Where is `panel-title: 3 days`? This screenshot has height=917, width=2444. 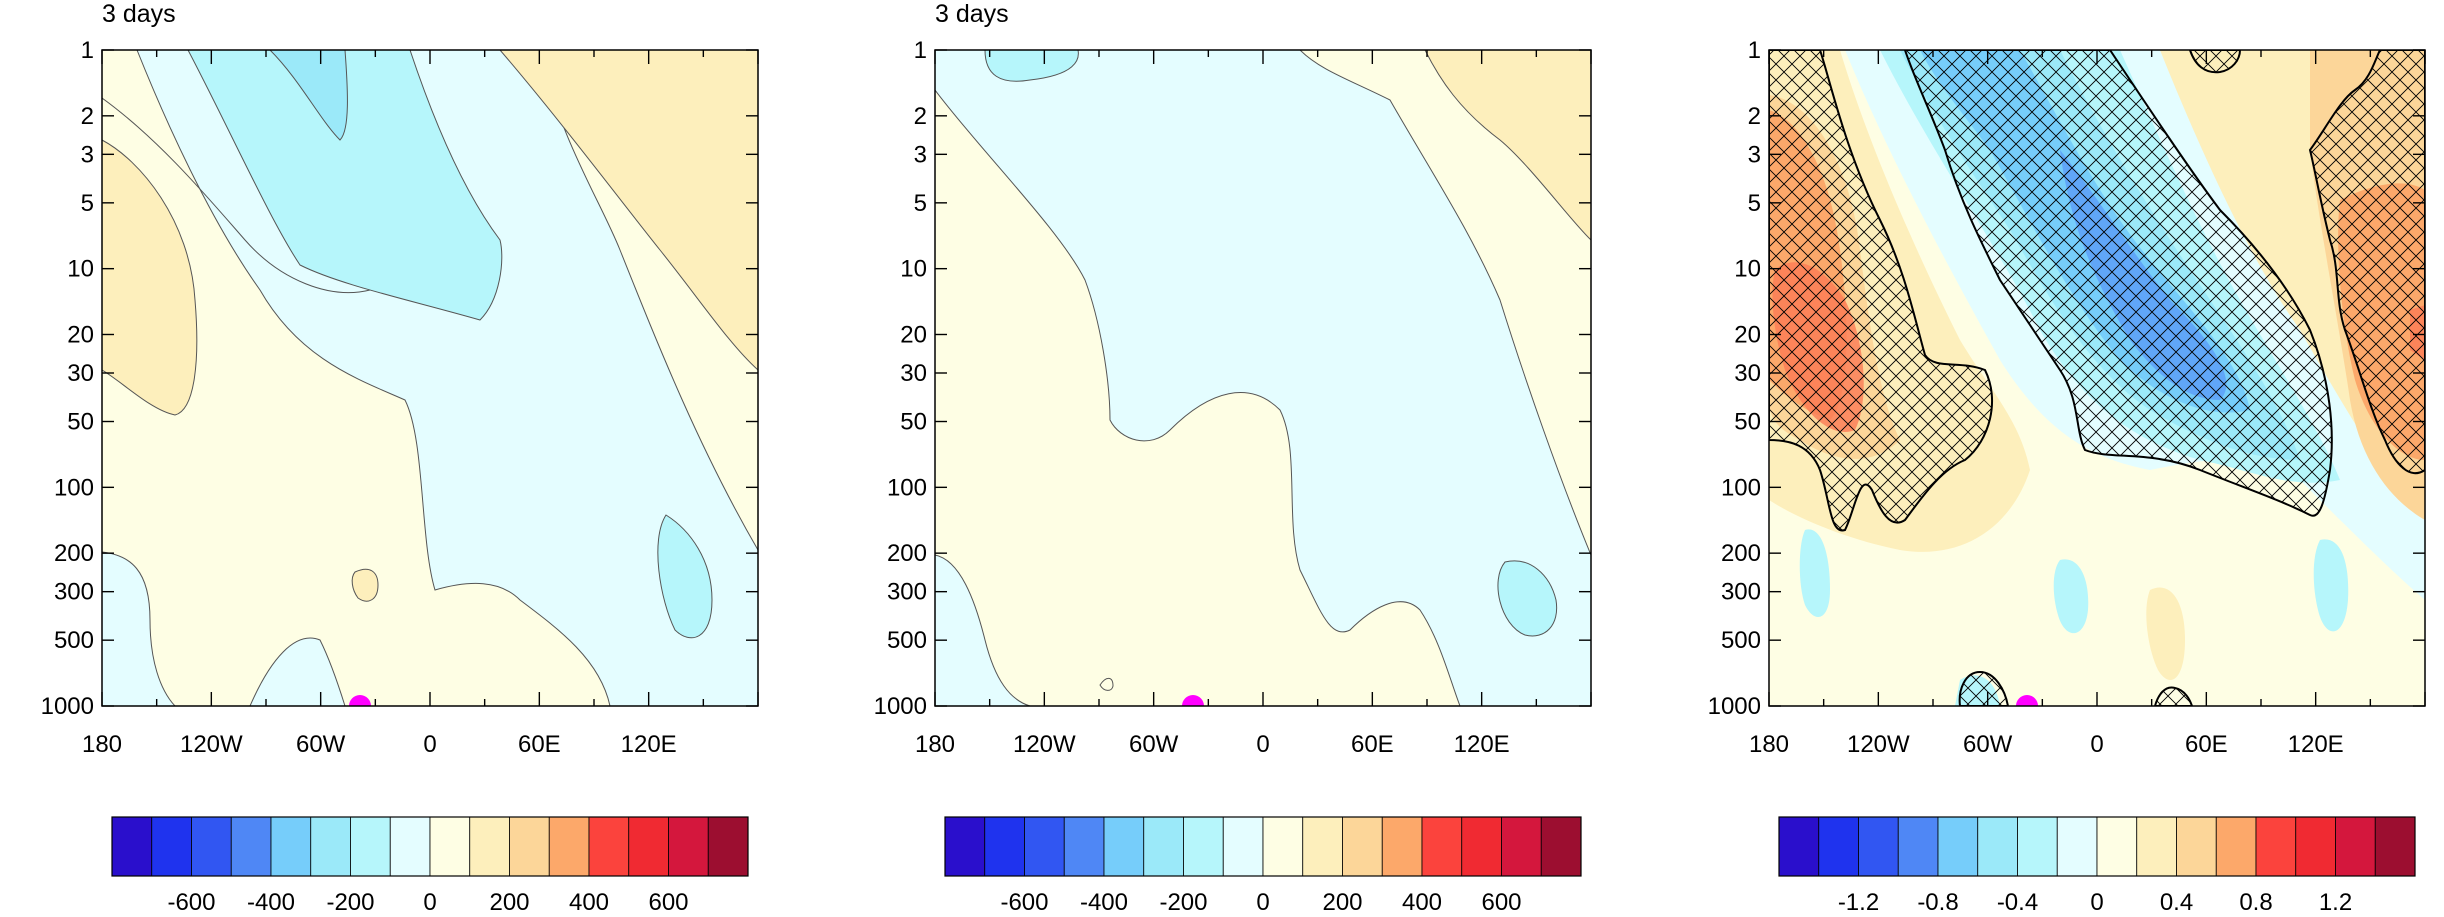
panel-title: 3 days is located at coordinates (139, 14).